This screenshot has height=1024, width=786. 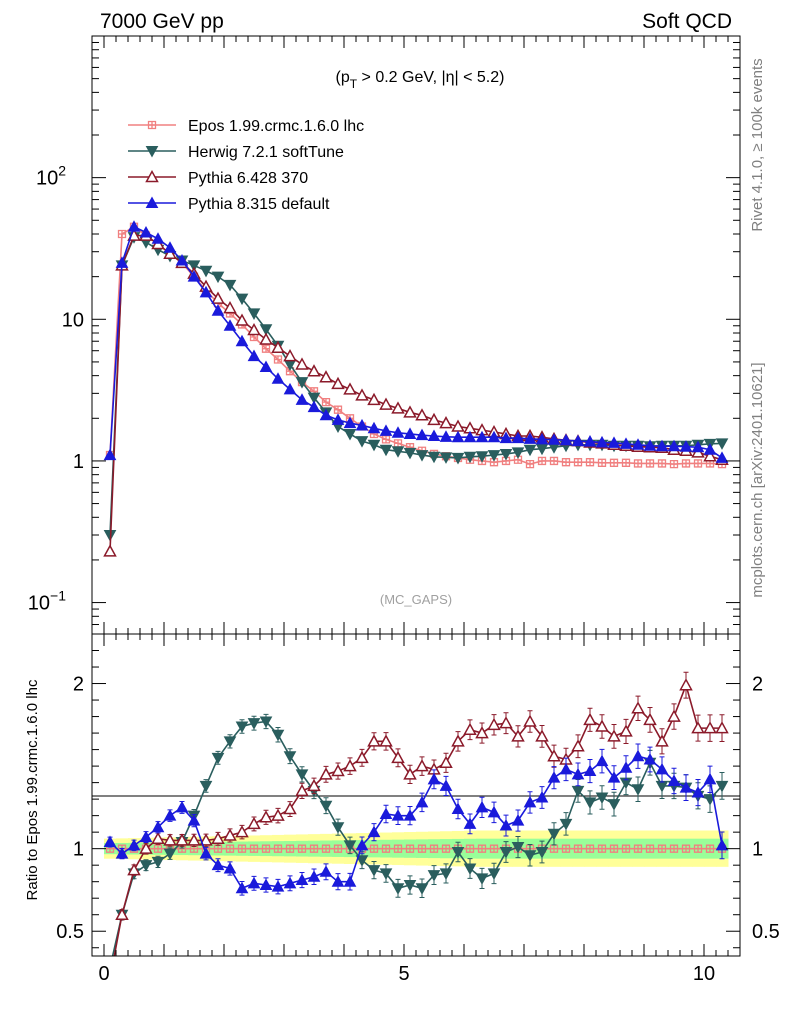 What do you see at coordinates (757, 850) in the screenshot?
I see `ratio-y-tick-label-right: 1` at bounding box center [757, 850].